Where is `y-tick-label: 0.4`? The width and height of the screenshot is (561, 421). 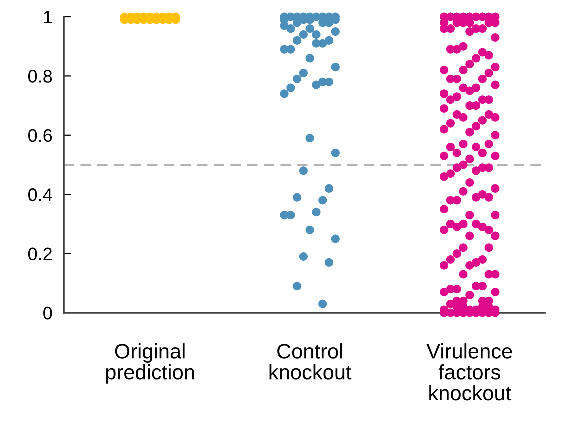 y-tick-label: 0.4 is located at coordinates (40, 195).